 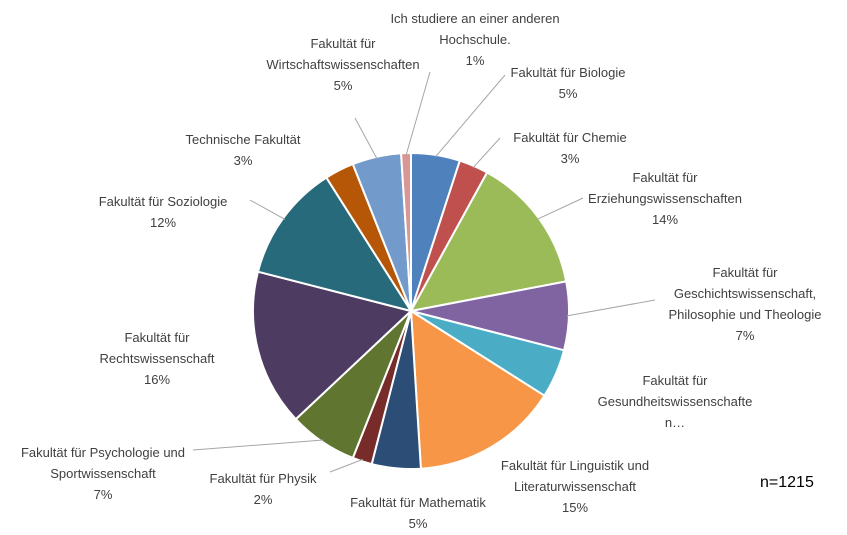 What do you see at coordinates (163, 212) in the screenshot?
I see `data-label: Fakultät für Soziologie 12%` at bounding box center [163, 212].